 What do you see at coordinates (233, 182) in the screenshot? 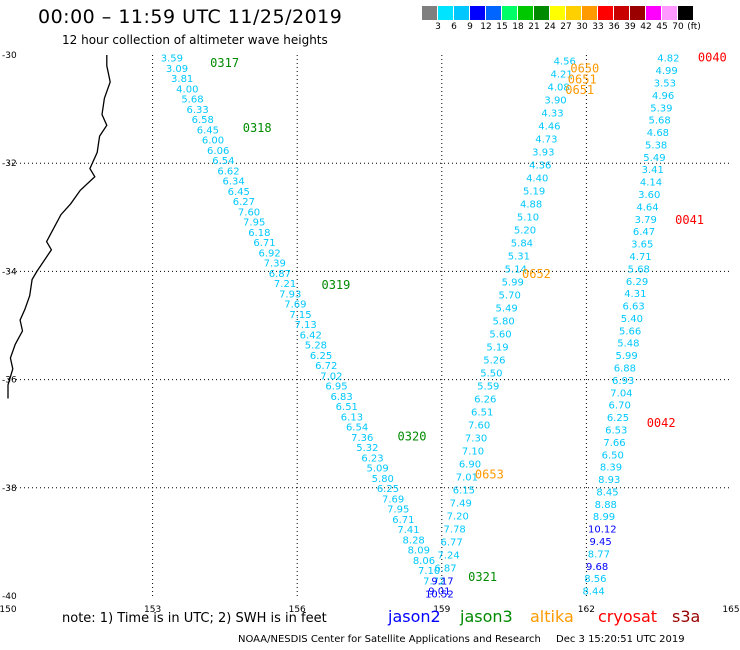
I see `wave-height-label: 6.34` at bounding box center [233, 182].